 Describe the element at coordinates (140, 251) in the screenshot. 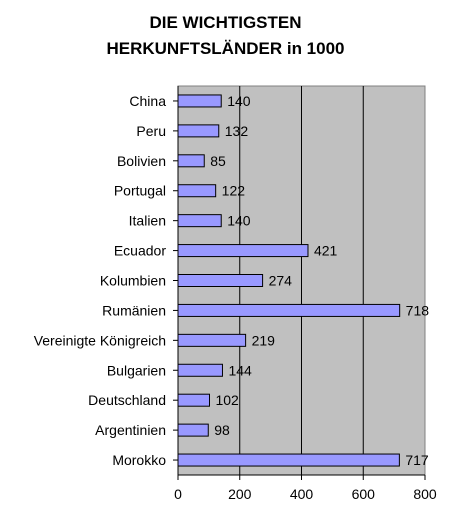

I see `category-label: Ecuador` at that location.